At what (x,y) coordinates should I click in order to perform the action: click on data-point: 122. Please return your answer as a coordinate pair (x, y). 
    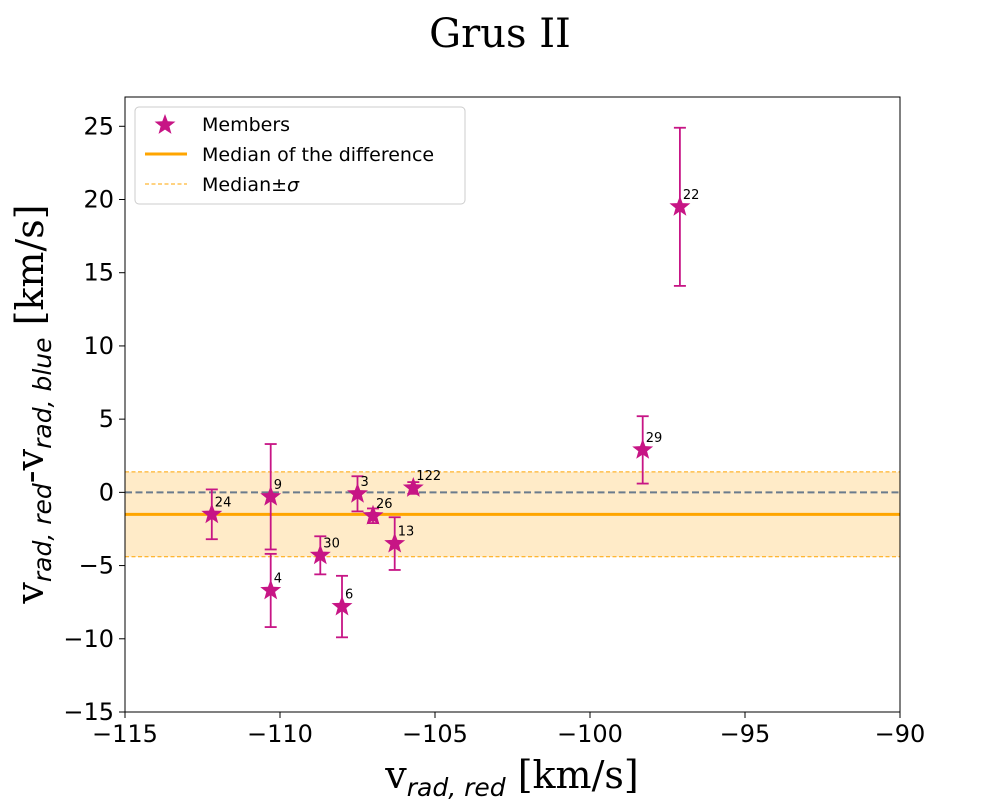
    Looking at the image, I should click on (421, 483).